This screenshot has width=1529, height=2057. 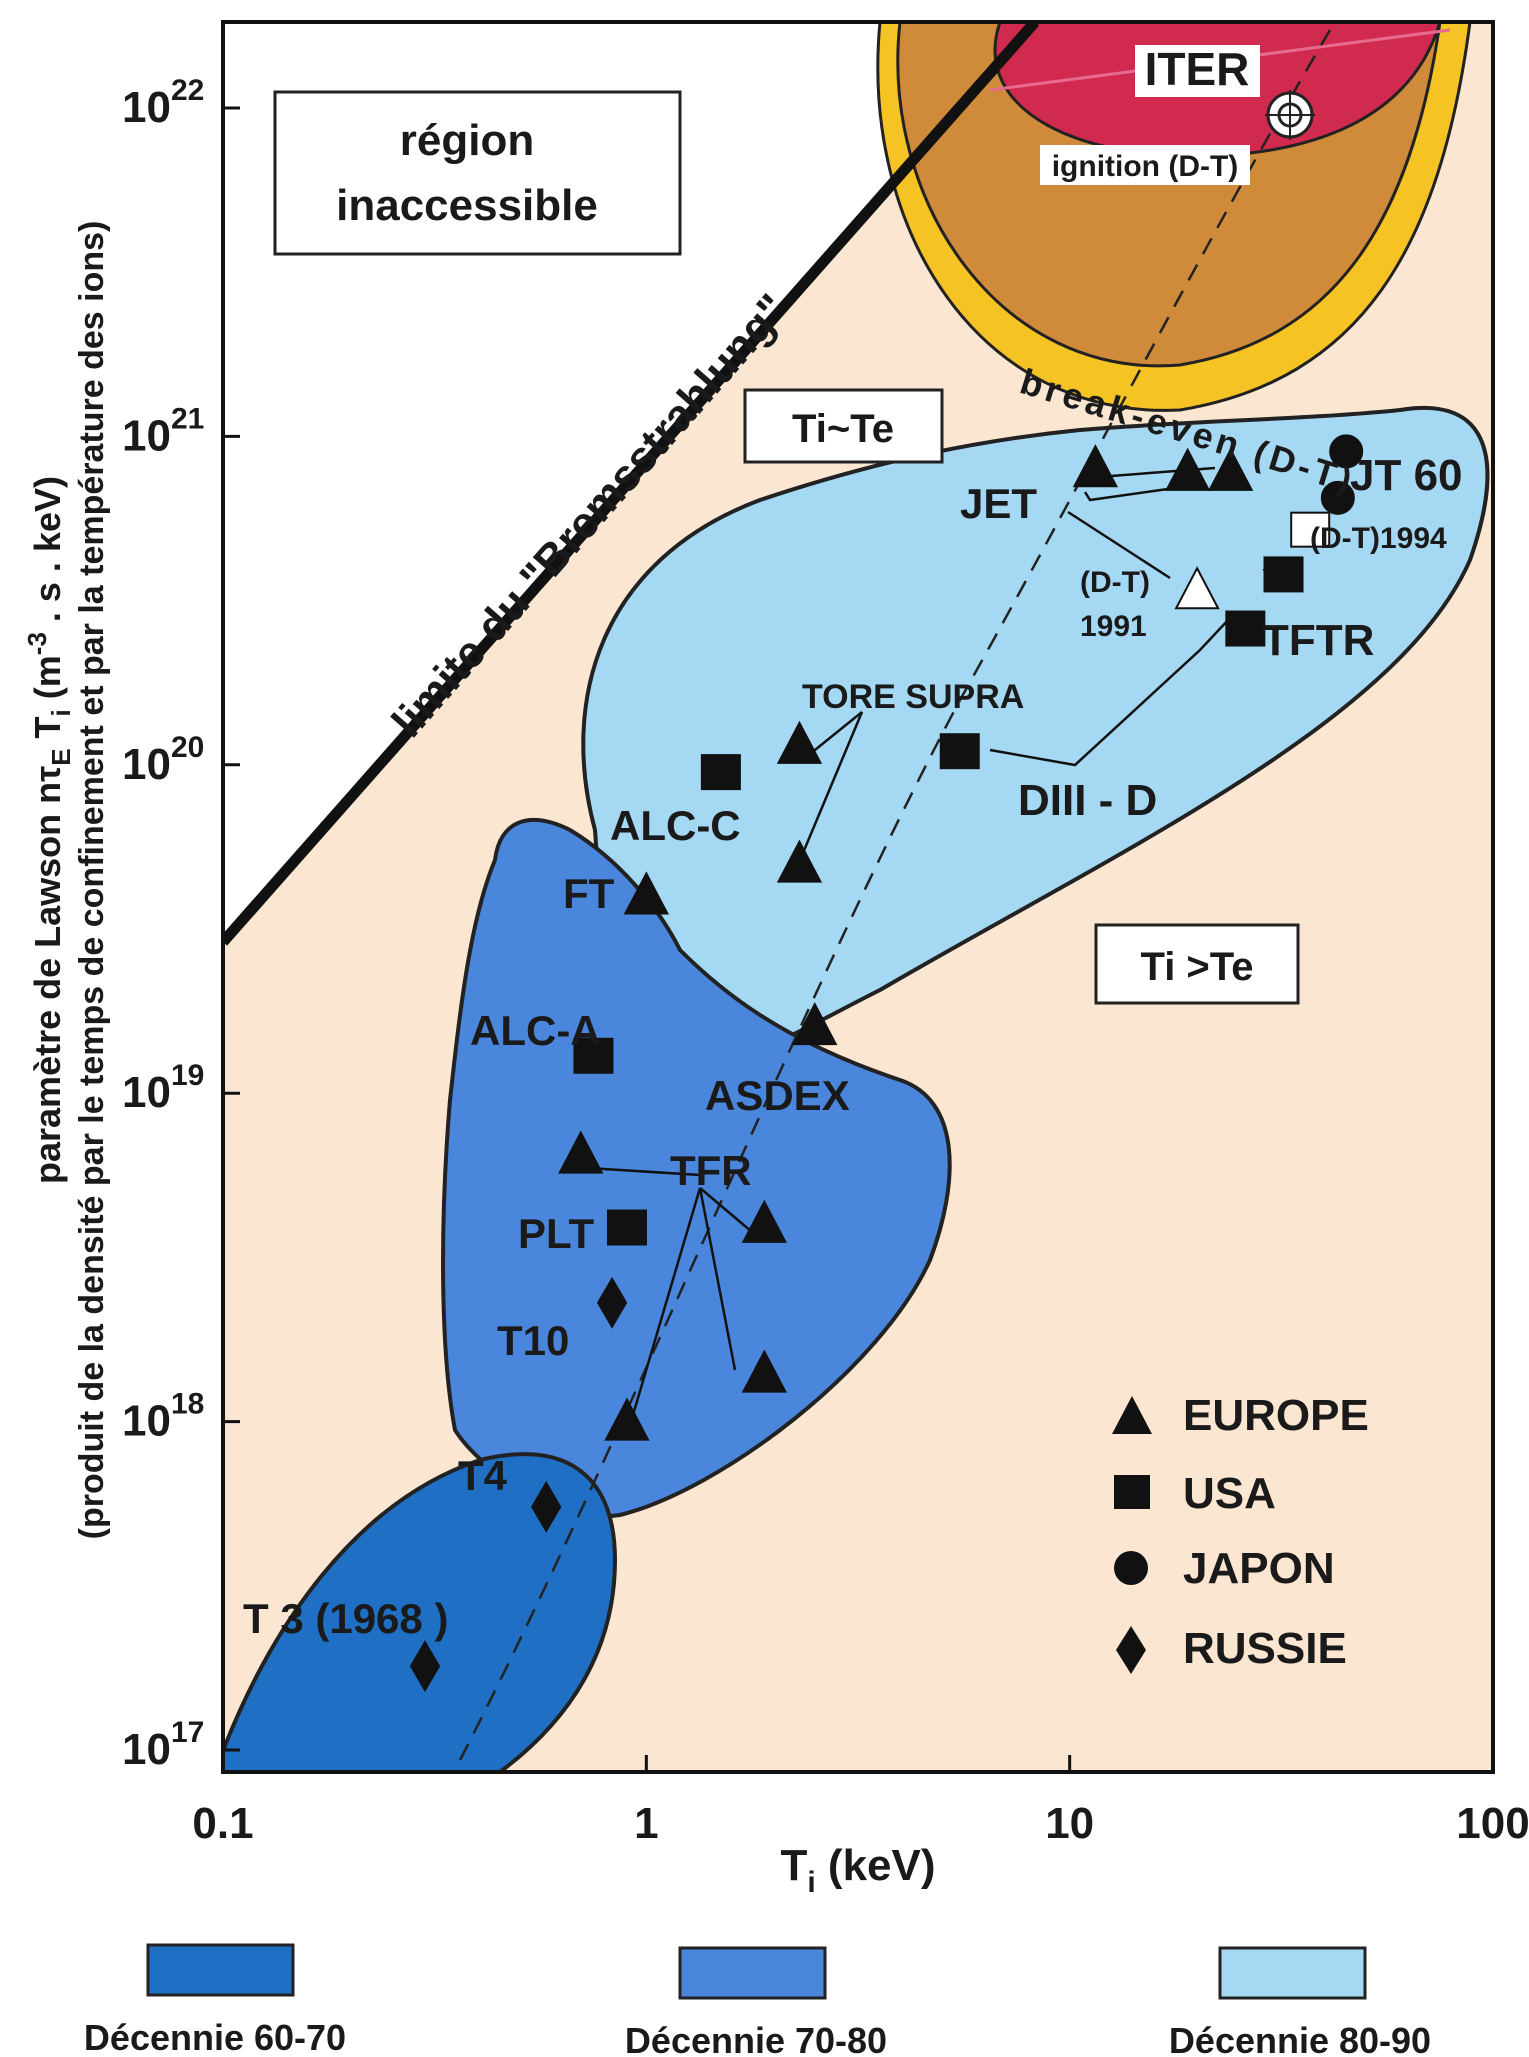 I want to click on x-tick-label: 1, so click(x=646, y=1823).